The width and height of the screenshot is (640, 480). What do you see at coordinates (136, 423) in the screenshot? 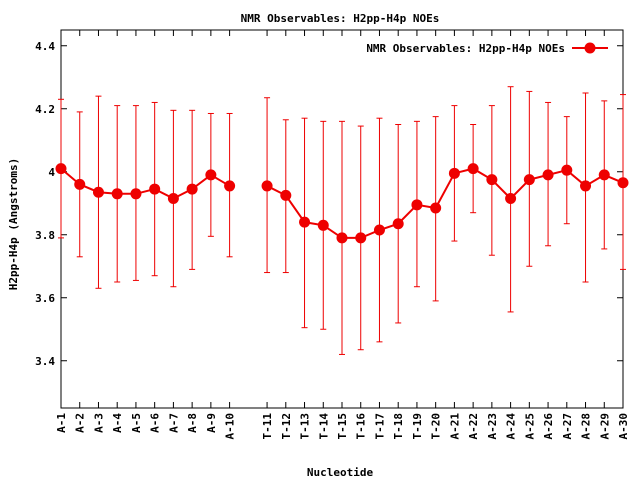
I see `x-tick-label: A-5` at bounding box center [136, 423].